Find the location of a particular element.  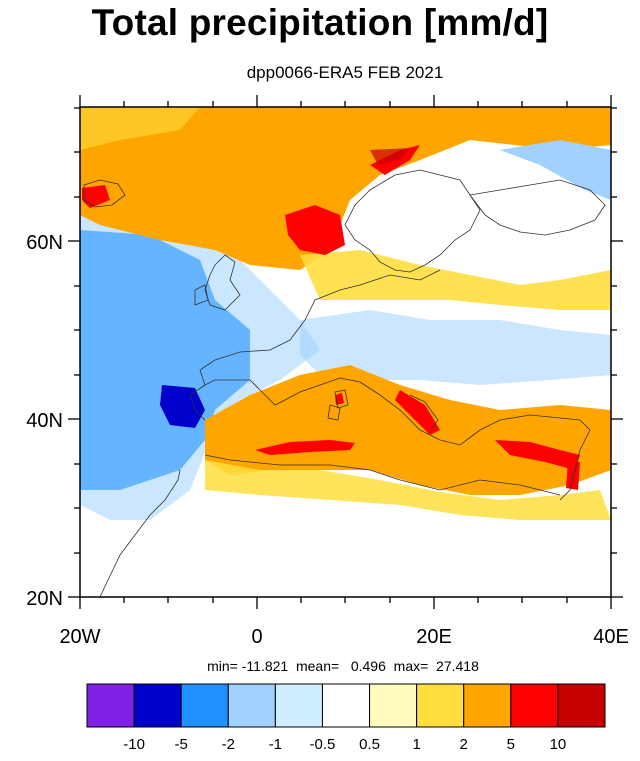

plot-subtitle: dpp0066-ERA5 FEB 2021 is located at coordinates (345, 72).